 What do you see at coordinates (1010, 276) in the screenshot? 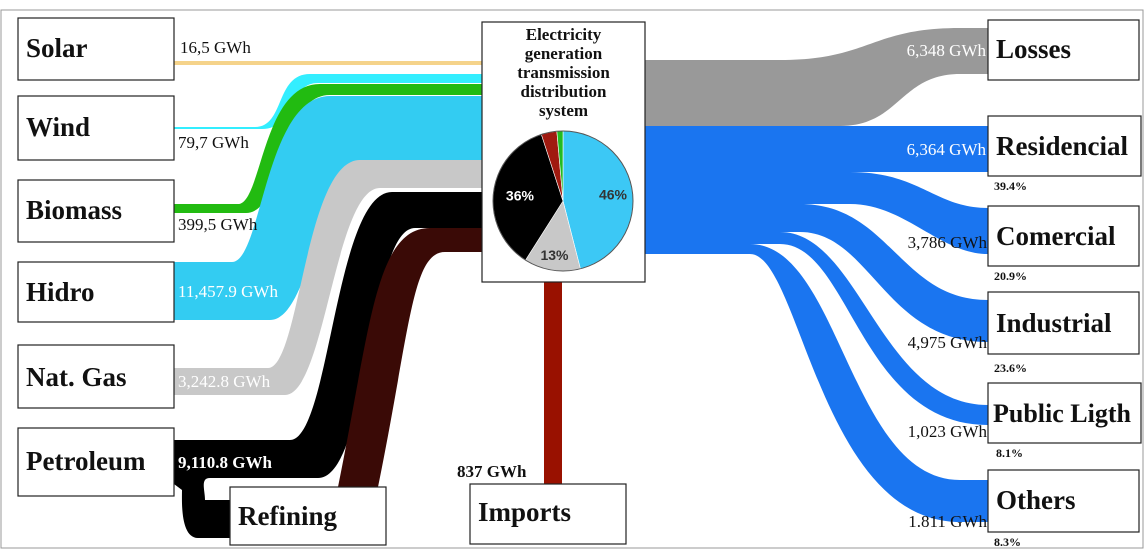
I see `pct-comercial: 20.9%` at bounding box center [1010, 276].